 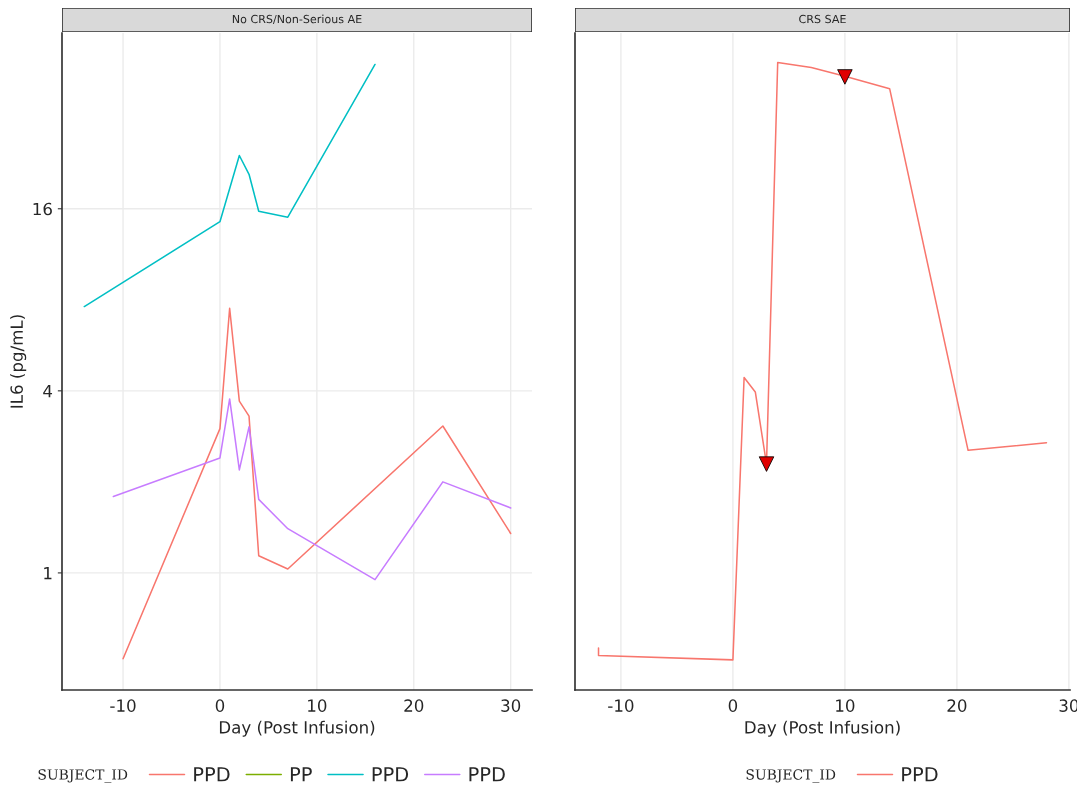 I want to click on y-tick-label: 4, so click(x=48, y=391).